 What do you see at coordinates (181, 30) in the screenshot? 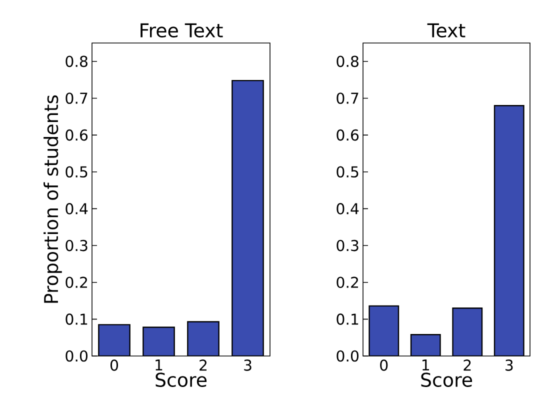
I see `chart-title: Free Text` at bounding box center [181, 30].